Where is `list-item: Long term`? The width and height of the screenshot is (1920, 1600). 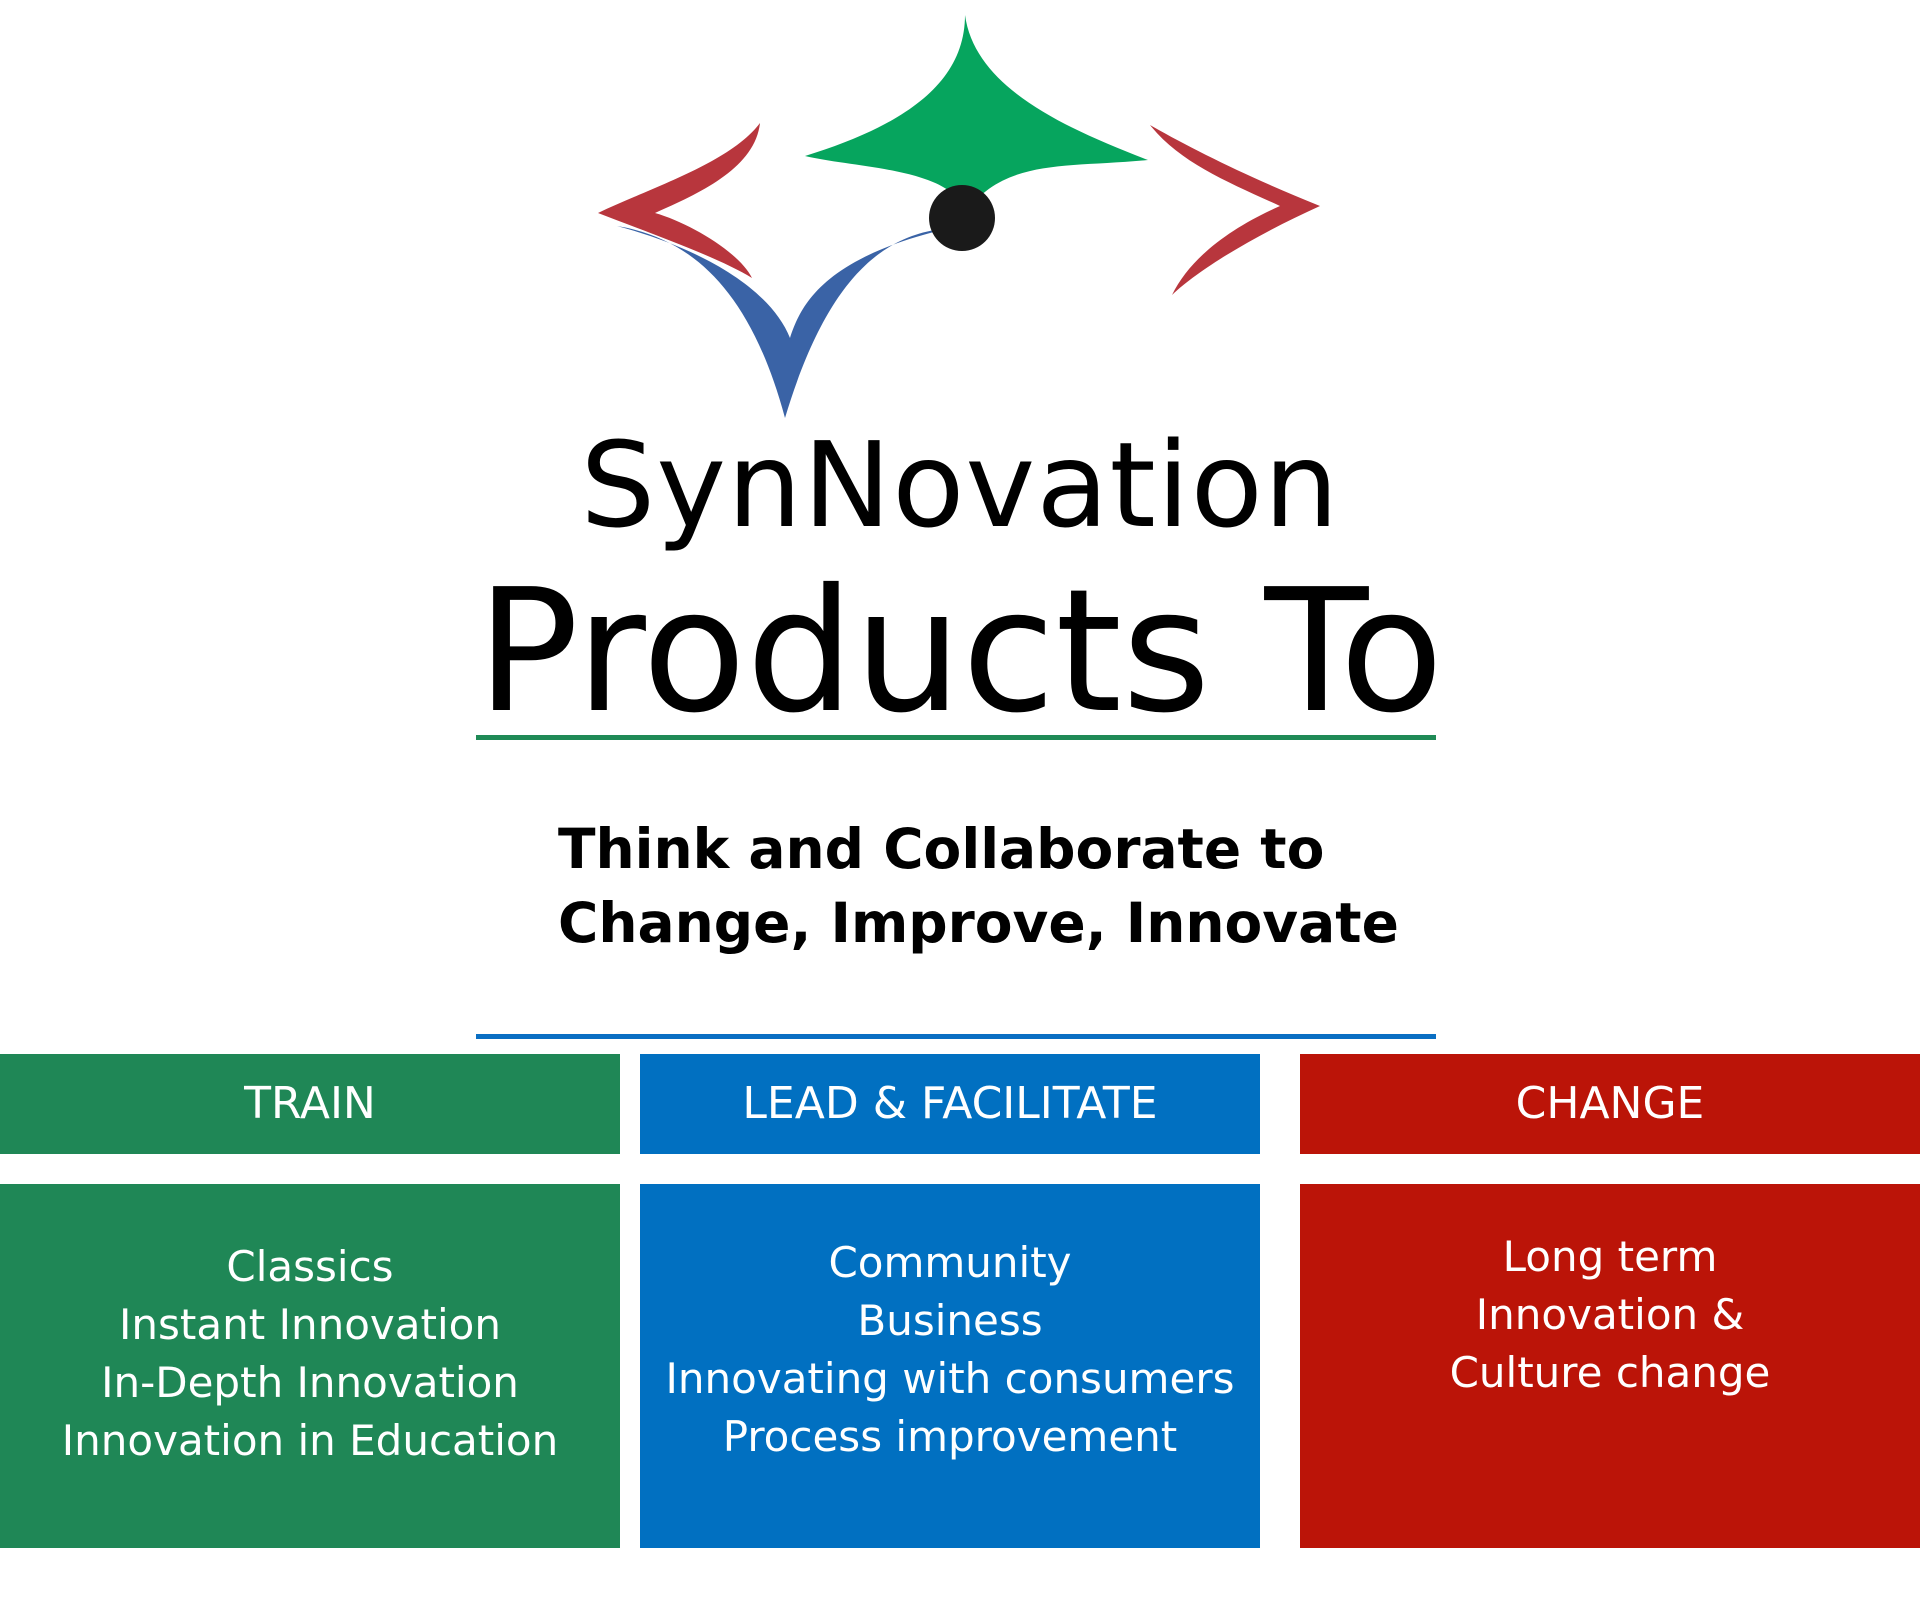
list-item: Long term is located at coordinates (1610, 1256).